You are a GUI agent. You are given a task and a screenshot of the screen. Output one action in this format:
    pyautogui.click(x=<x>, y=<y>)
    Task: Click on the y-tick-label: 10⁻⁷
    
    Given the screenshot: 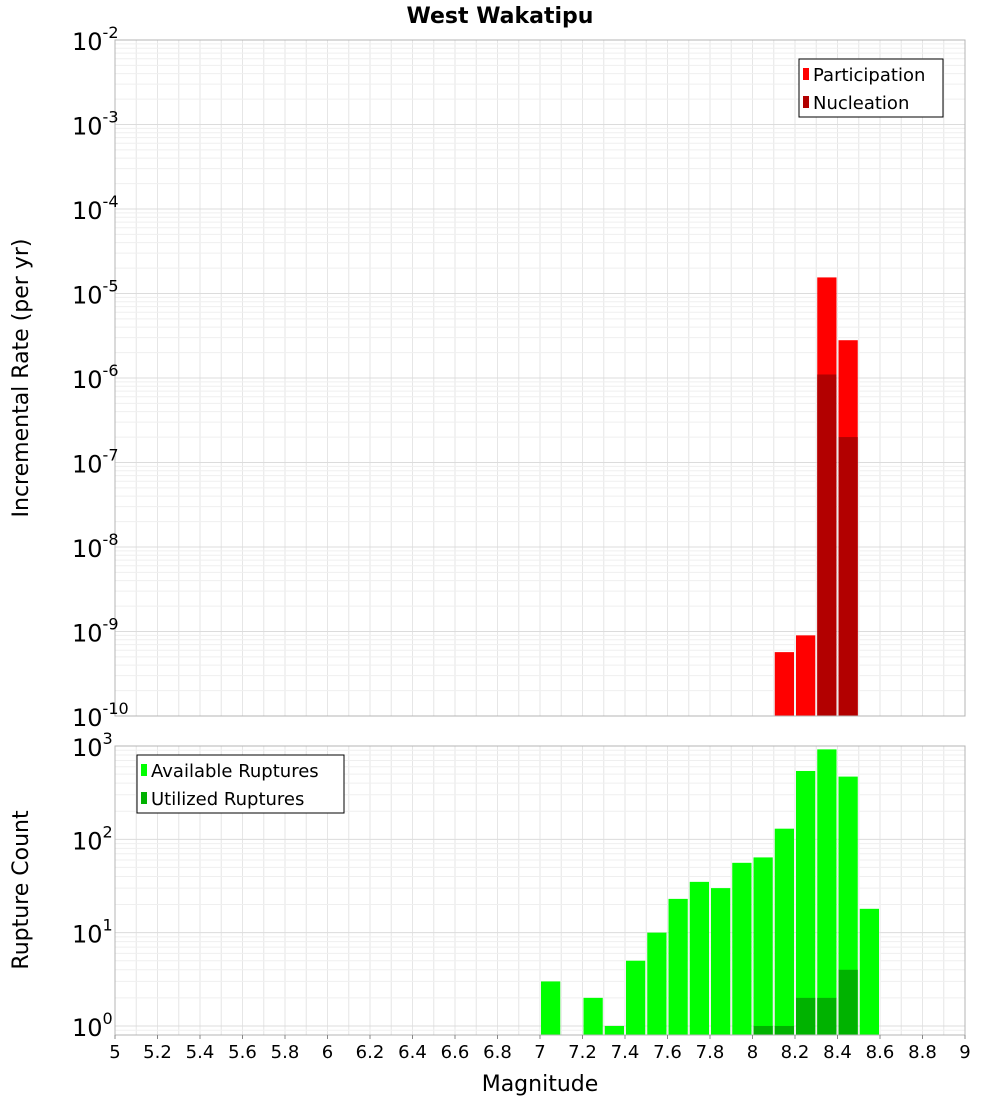 What is the action you would take?
    pyautogui.click(x=95, y=462)
    